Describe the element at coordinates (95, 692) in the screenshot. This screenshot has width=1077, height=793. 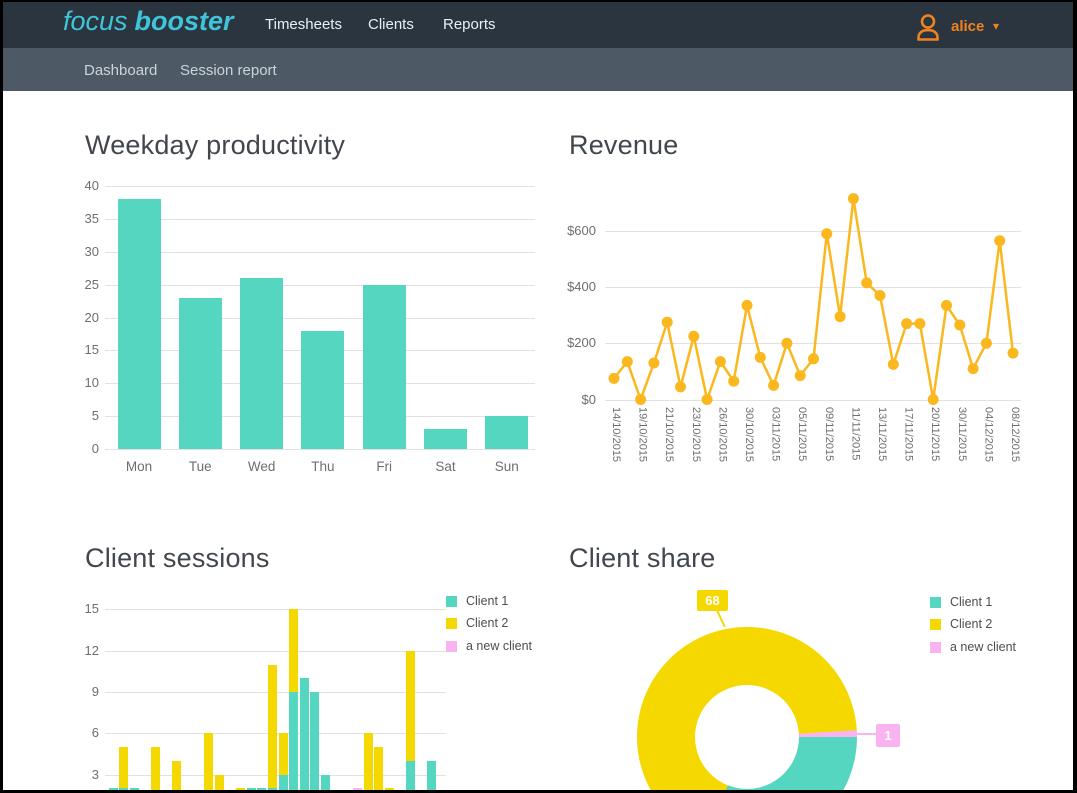
I see `y-axis-label: 9` at that location.